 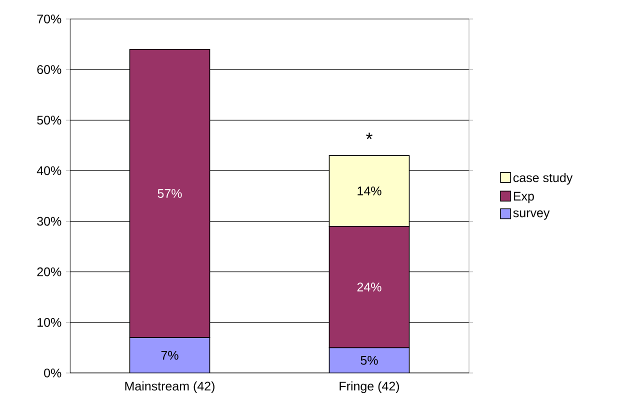 I want to click on y-tick-label: 40%, so click(x=49, y=171).